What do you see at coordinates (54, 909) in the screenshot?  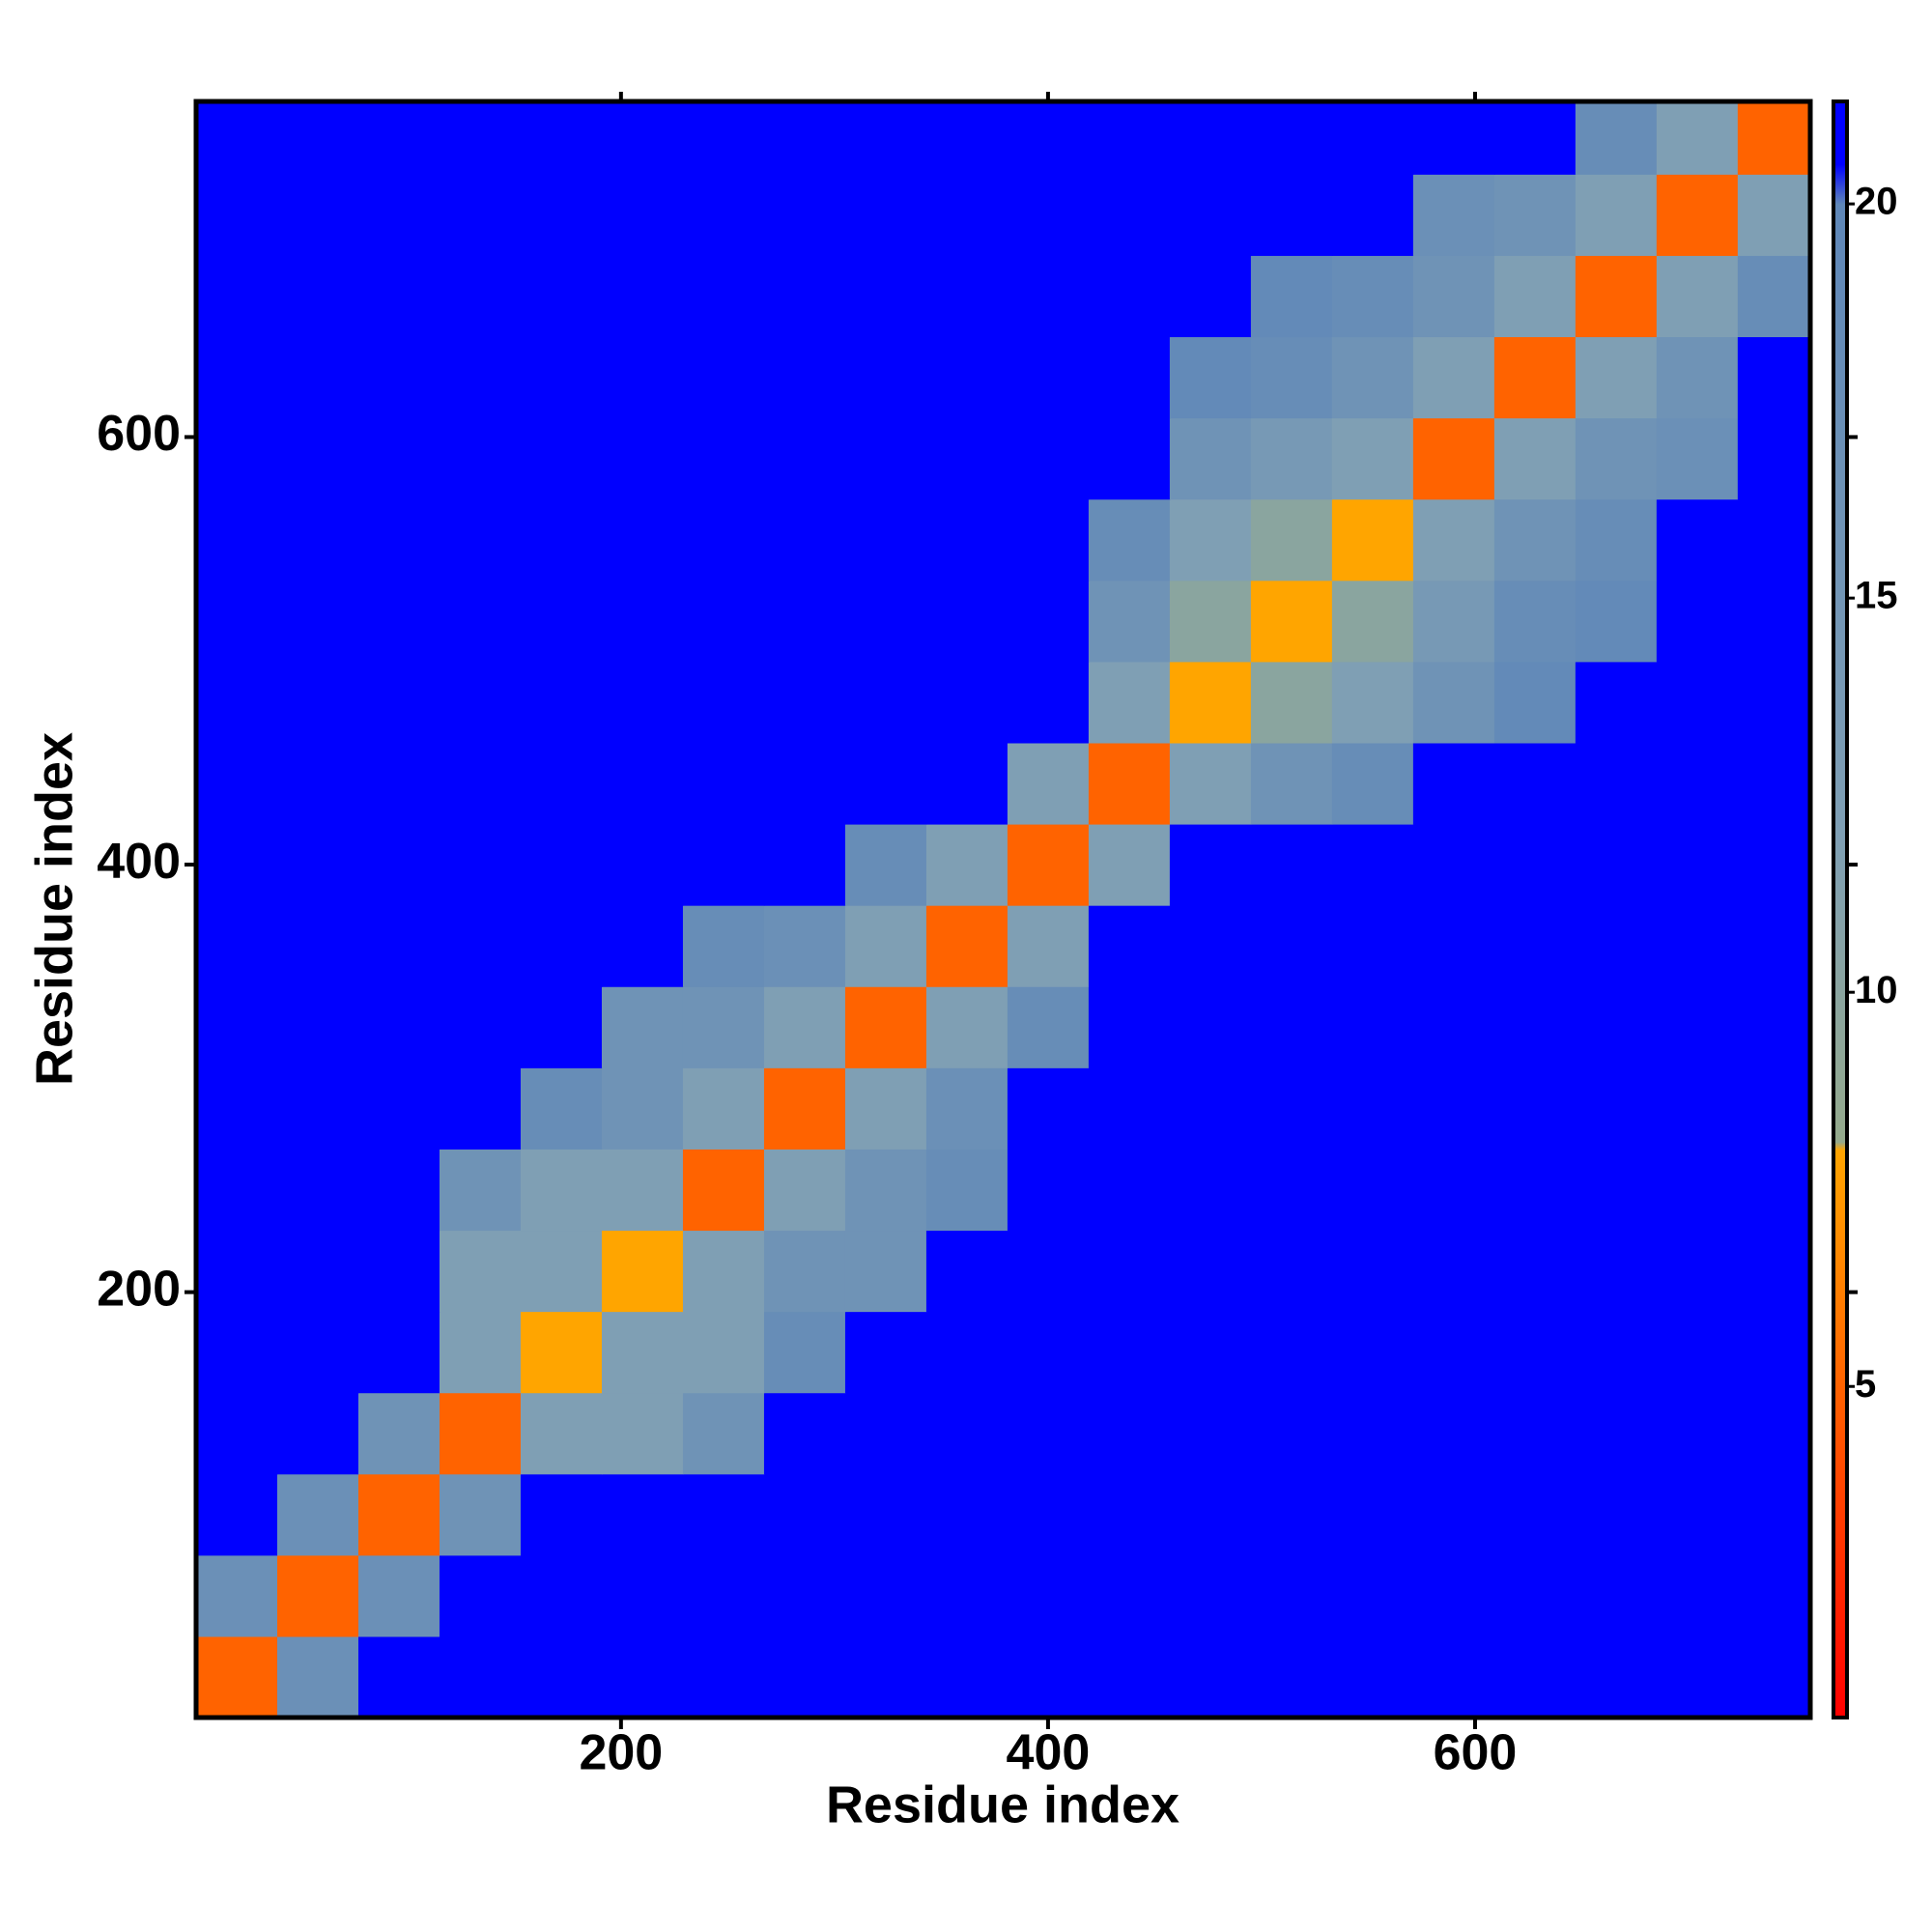 I see `y-axis-title: Residue index` at bounding box center [54, 909].